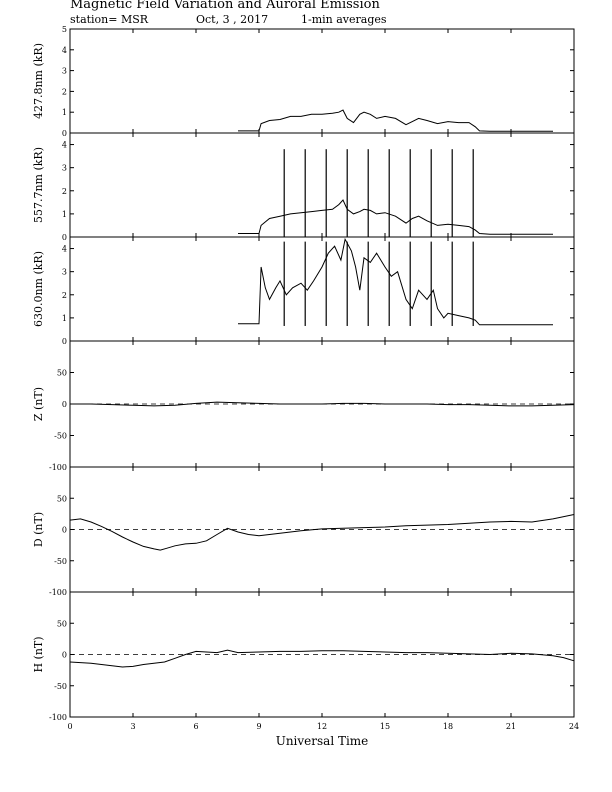 This screenshot has width=612, height=792. What do you see at coordinates (64, 133) in the screenshot?
I see `y-tick-label-0: 0` at bounding box center [64, 133].